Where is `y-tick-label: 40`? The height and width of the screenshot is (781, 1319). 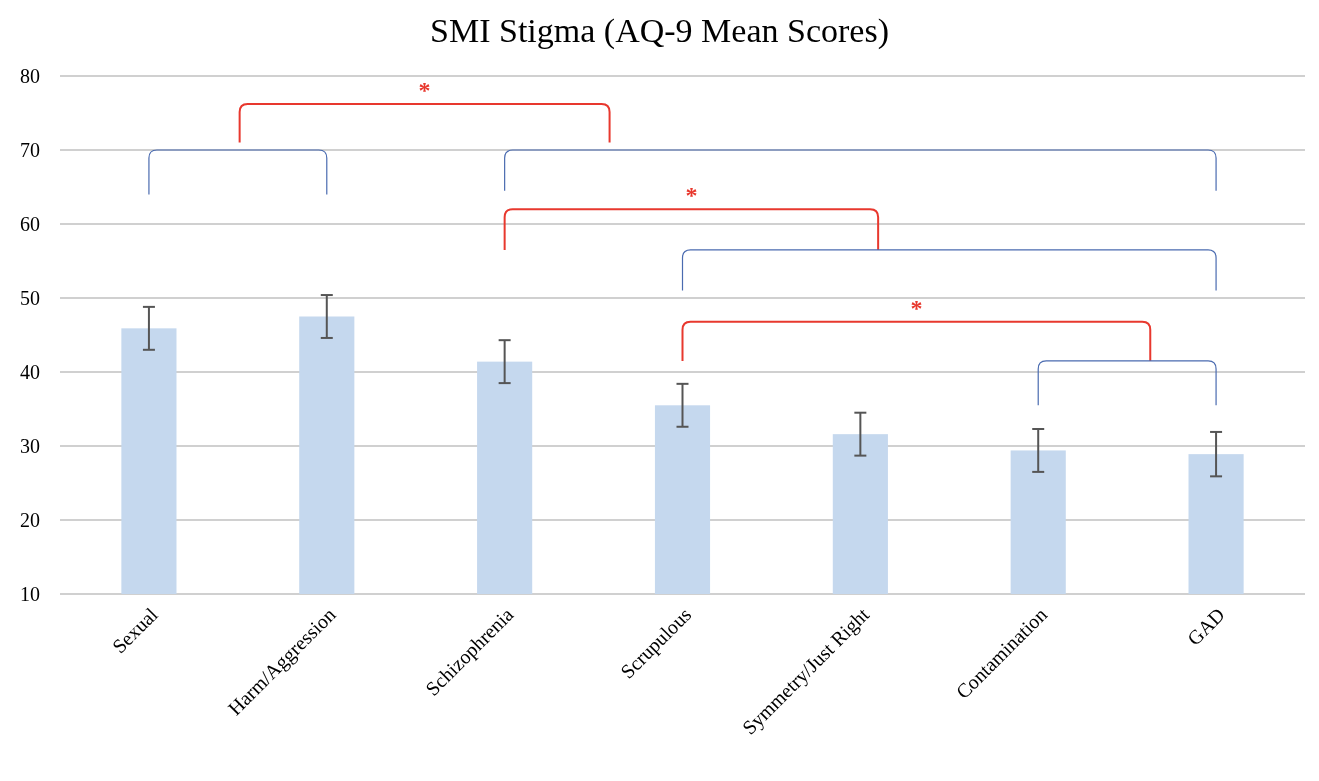
y-tick-label: 40 is located at coordinates (30, 372).